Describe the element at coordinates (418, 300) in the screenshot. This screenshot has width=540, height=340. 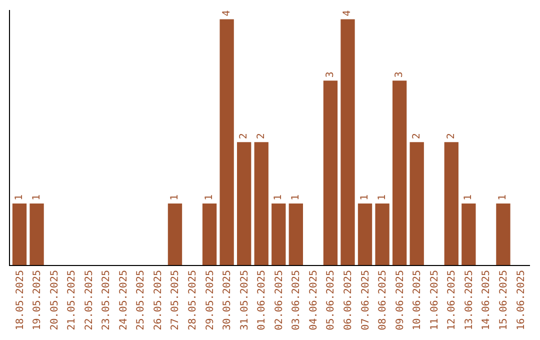
I see `x-tick-label: 10.06.2025` at that location.